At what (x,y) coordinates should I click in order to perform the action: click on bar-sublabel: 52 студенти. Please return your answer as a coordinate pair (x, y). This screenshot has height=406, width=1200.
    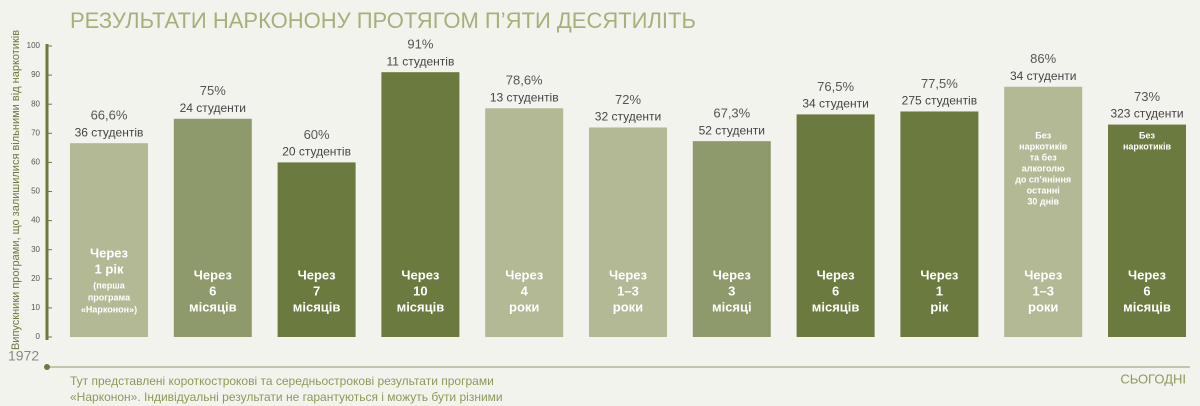
    Looking at the image, I should click on (732, 130).